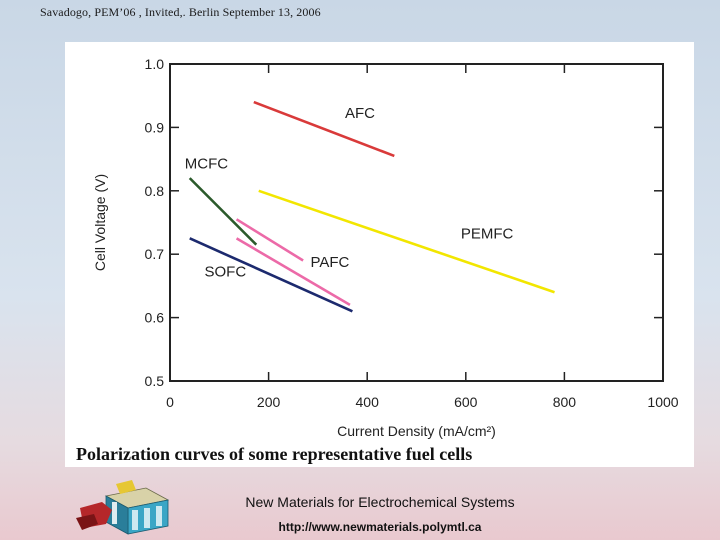  I want to click on company-logo, so click(123, 507).